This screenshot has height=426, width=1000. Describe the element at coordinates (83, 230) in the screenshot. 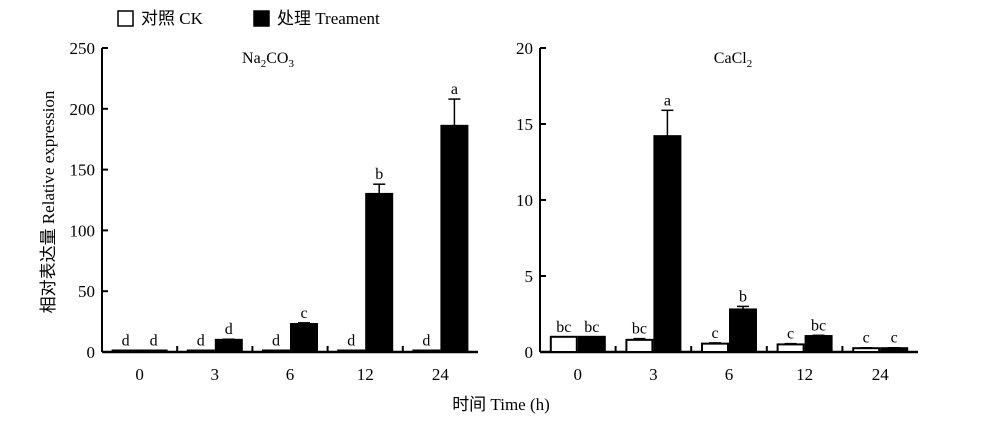

I see `y-tick-label: 100` at that location.